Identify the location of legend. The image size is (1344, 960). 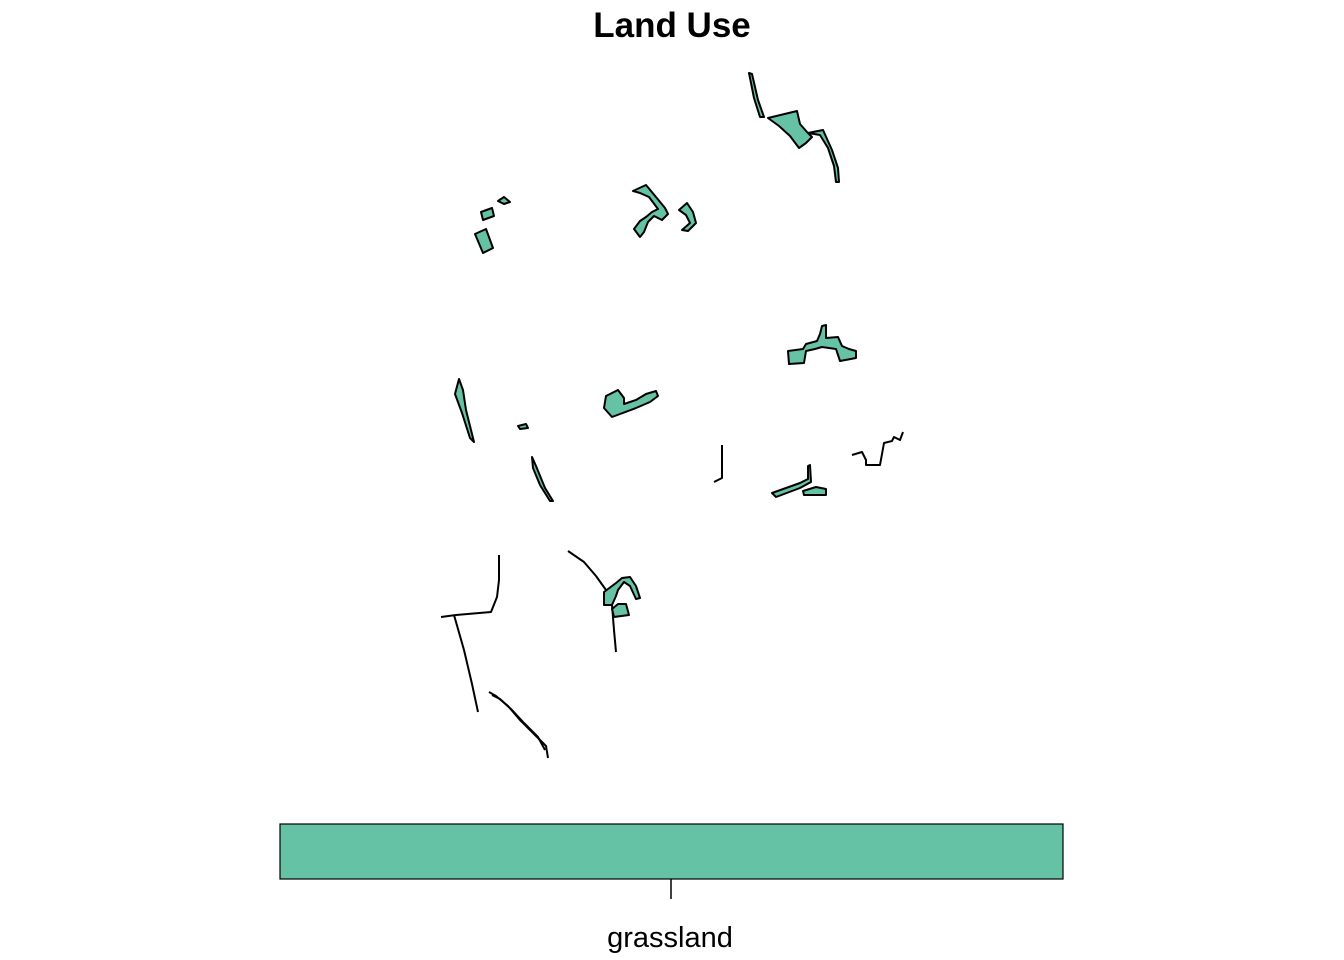
(671, 861).